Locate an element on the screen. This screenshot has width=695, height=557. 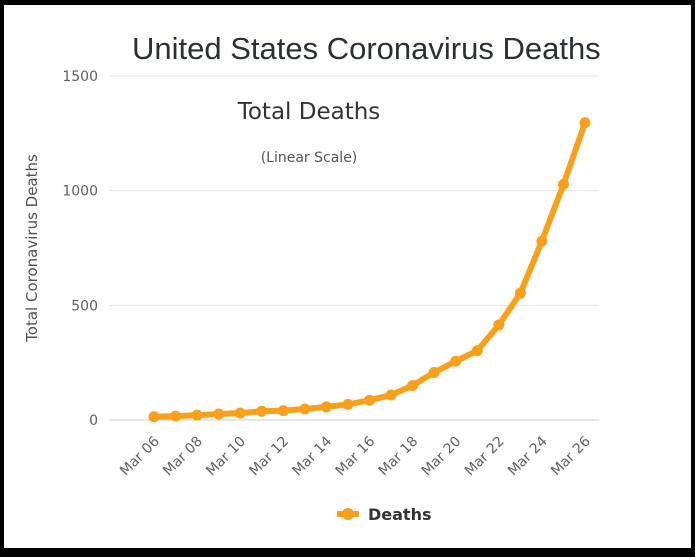
x-tick-label: Mar 20 is located at coordinates (442, 457).